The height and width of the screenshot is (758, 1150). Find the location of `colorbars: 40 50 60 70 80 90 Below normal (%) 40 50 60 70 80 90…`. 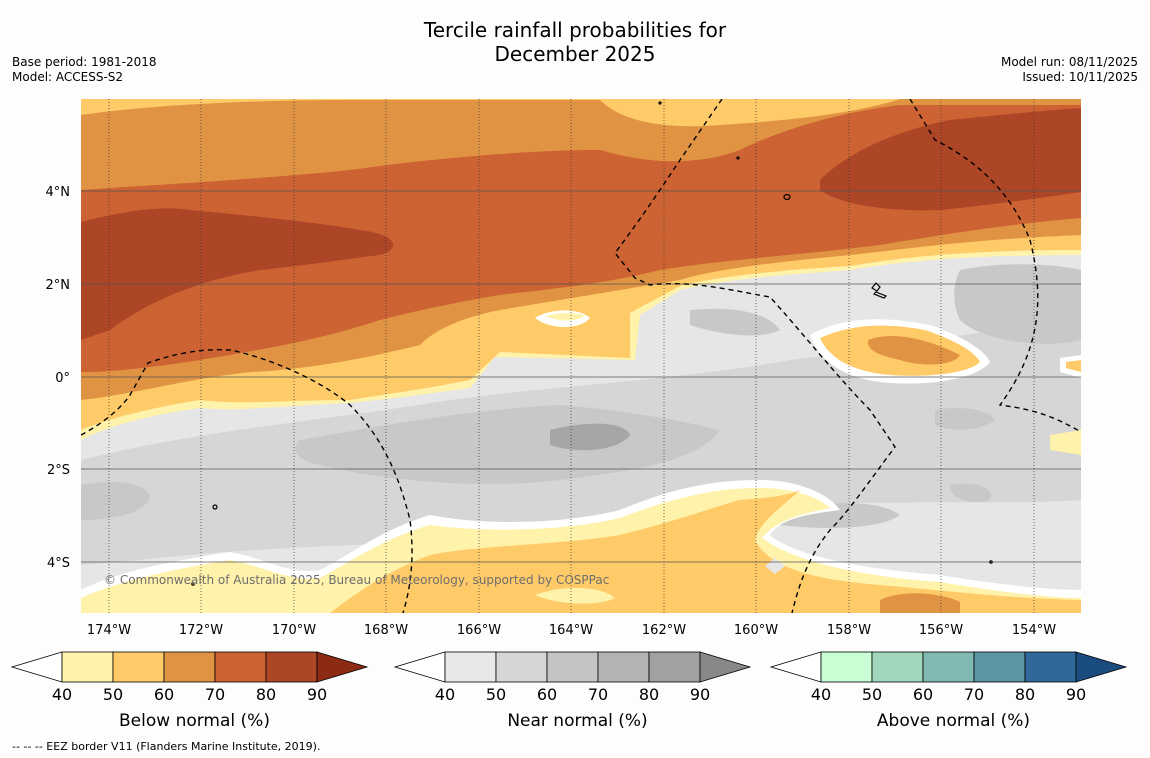

colorbars: 40 50 60 70 80 90 Below normal (%) 40 50 60 70 80 90… is located at coordinates (569, 691).